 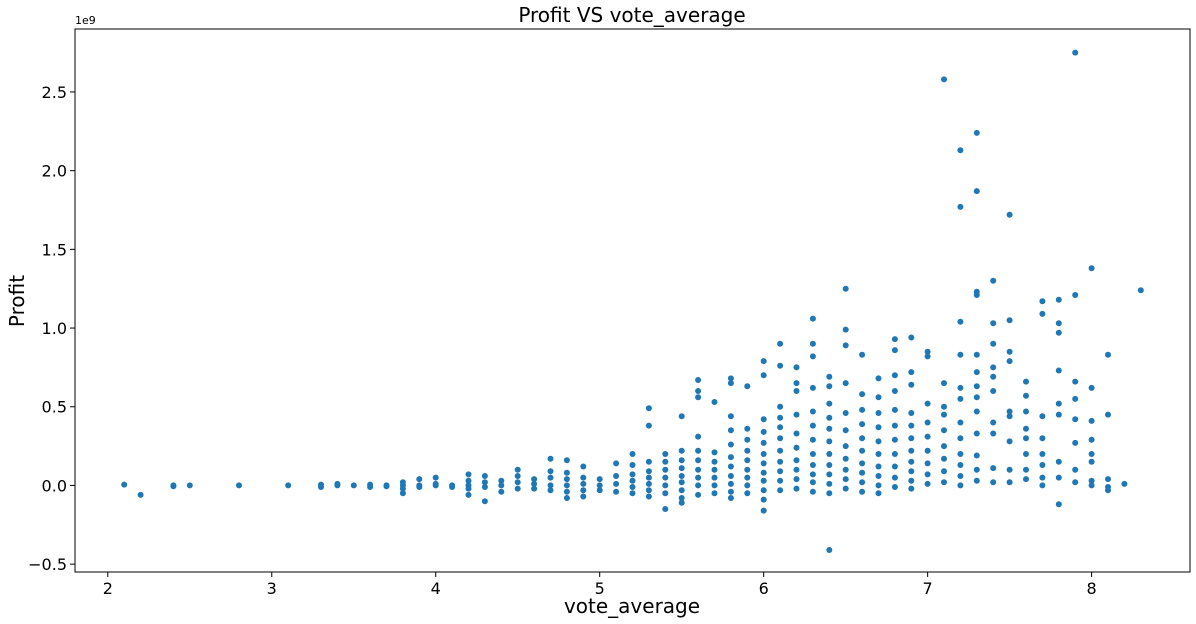 I want to click on x-tick-label: 6, so click(x=764, y=588).